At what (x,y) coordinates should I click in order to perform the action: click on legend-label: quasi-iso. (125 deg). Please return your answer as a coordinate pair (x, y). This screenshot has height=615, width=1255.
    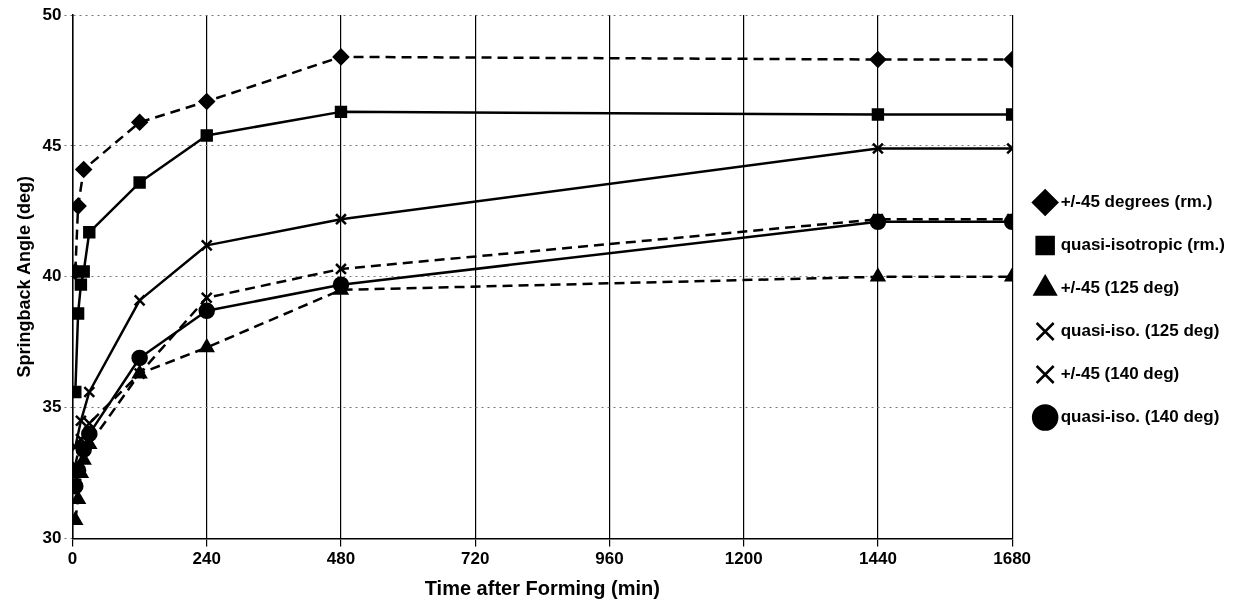
    Looking at the image, I should click on (1140, 331).